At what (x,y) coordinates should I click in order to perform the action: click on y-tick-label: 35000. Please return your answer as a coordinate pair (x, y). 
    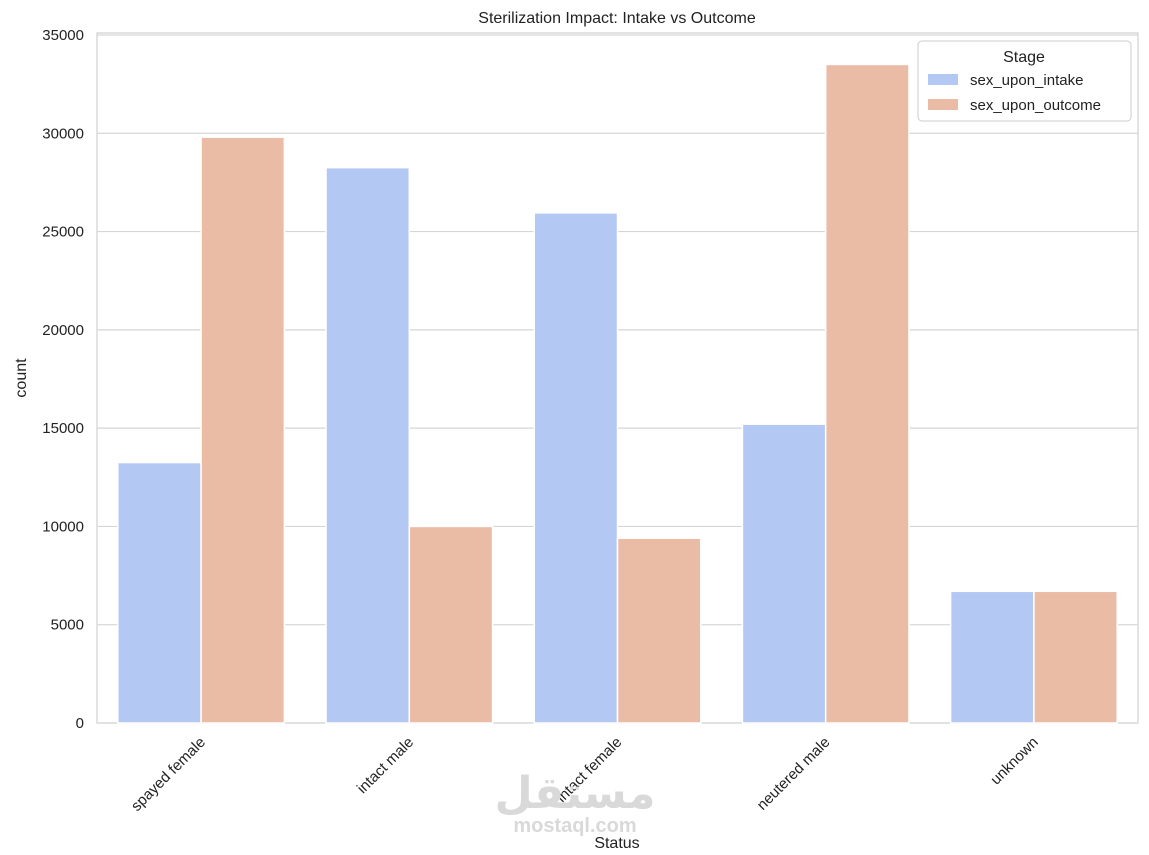
    Looking at the image, I should click on (63, 35).